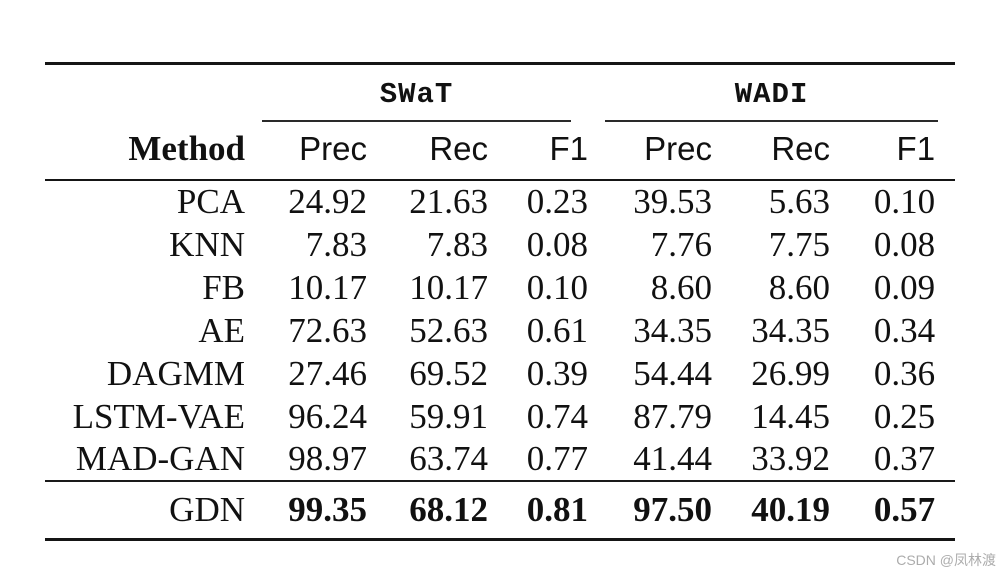 This screenshot has height=574, width=1002. What do you see at coordinates (791, 509) in the screenshot?
I see `value-cell: 40.19` at bounding box center [791, 509].